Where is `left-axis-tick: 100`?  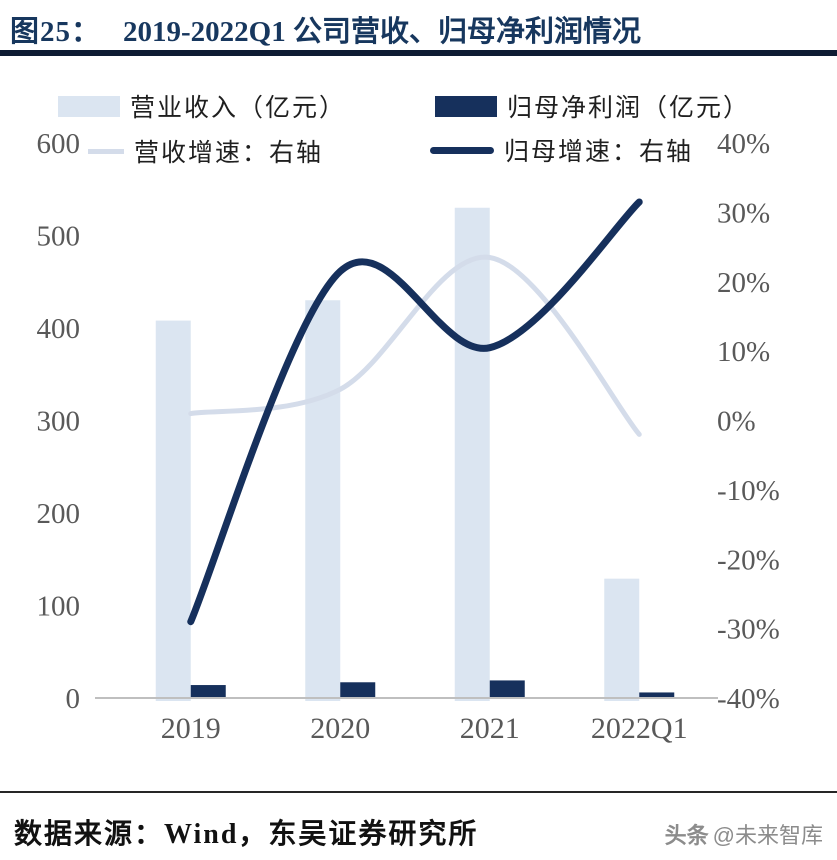
left-axis-tick: 100 is located at coordinates (59, 607).